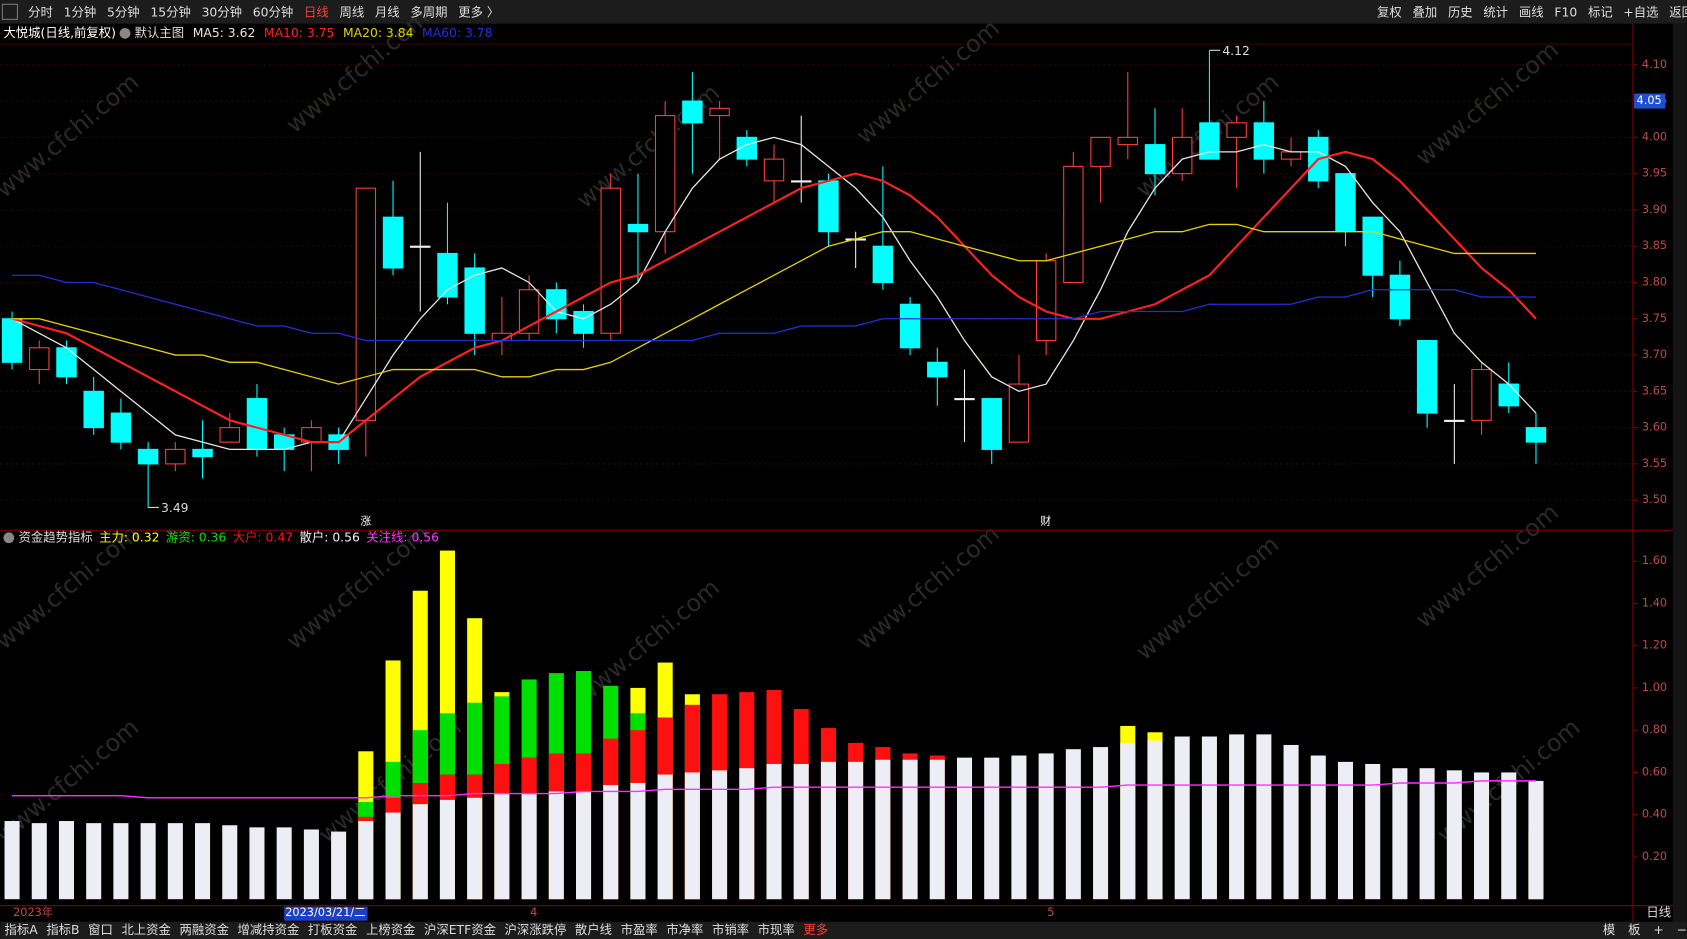 The height and width of the screenshot is (939, 1687). Describe the element at coordinates (533, 912) in the screenshot. I see `x-tick-label: 4` at that location.